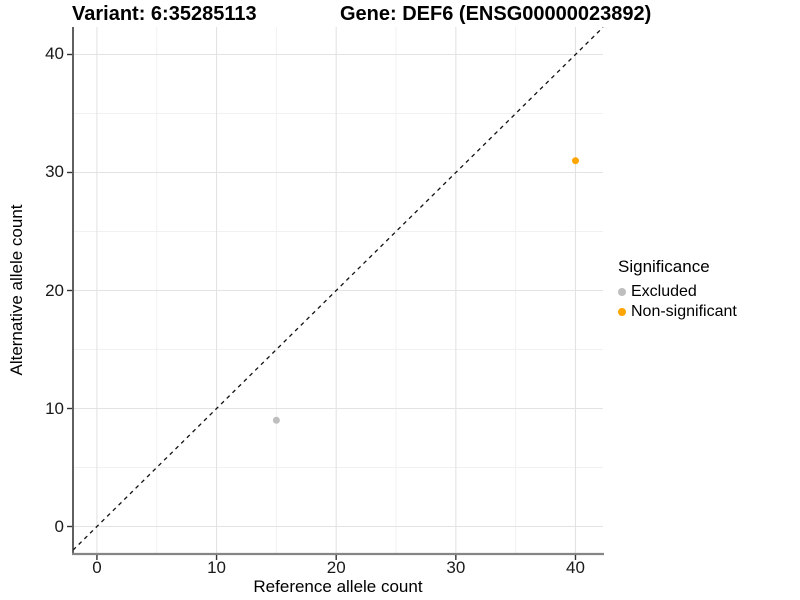 Image resolution: width=800 pixels, height=600 pixels. Describe the element at coordinates (456, 567) in the screenshot. I see `x-tick-label: 30` at that location.